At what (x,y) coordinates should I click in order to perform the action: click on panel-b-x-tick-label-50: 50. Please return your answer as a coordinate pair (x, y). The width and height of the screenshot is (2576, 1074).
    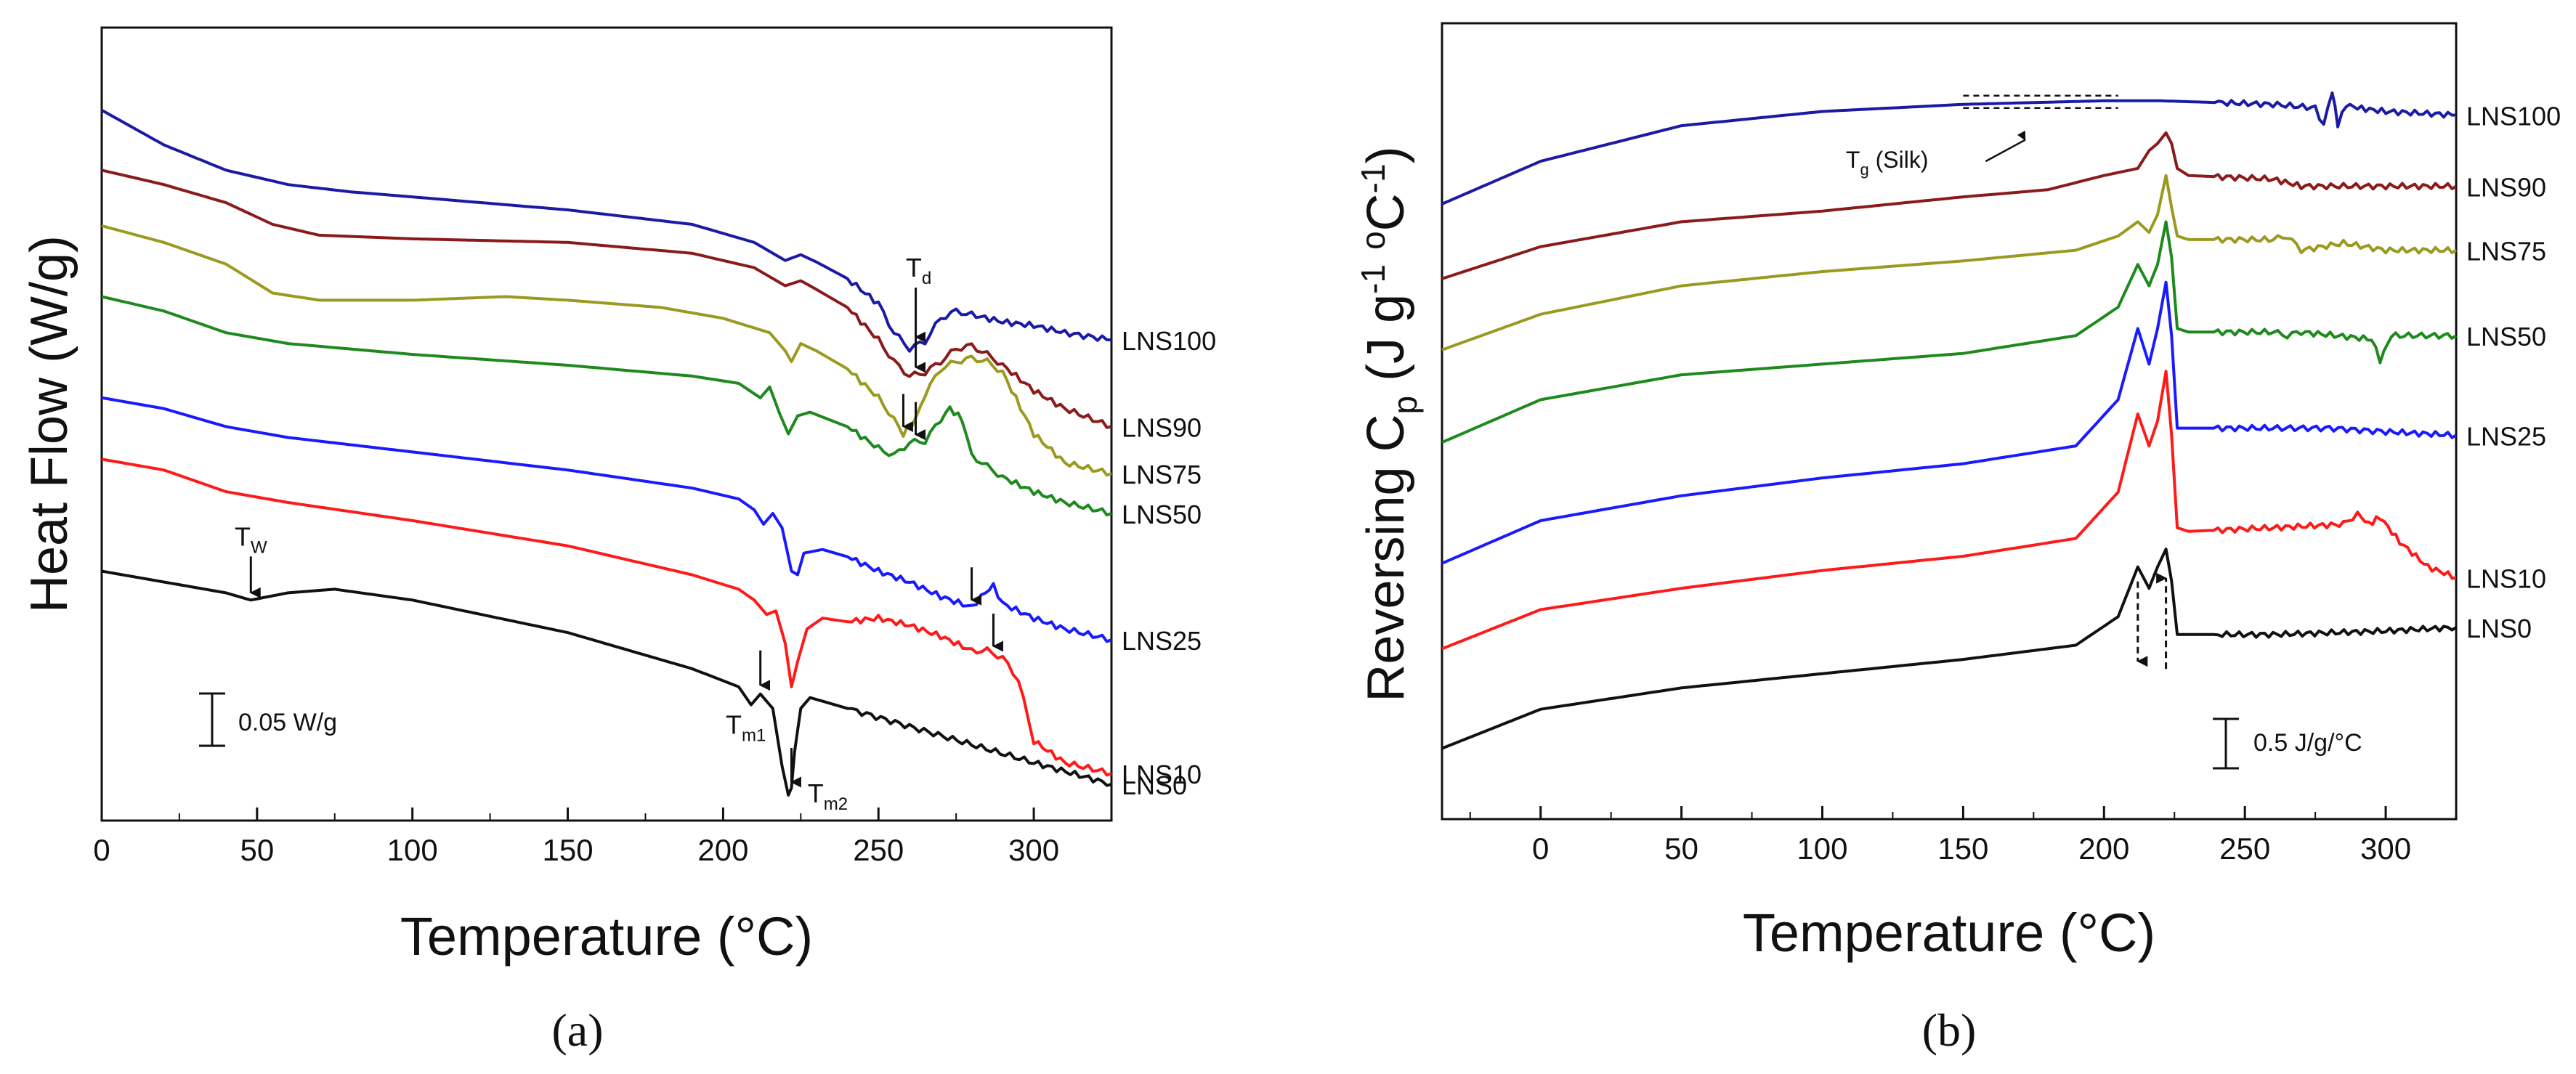
    Looking at the image, I should click on (1681, 848).